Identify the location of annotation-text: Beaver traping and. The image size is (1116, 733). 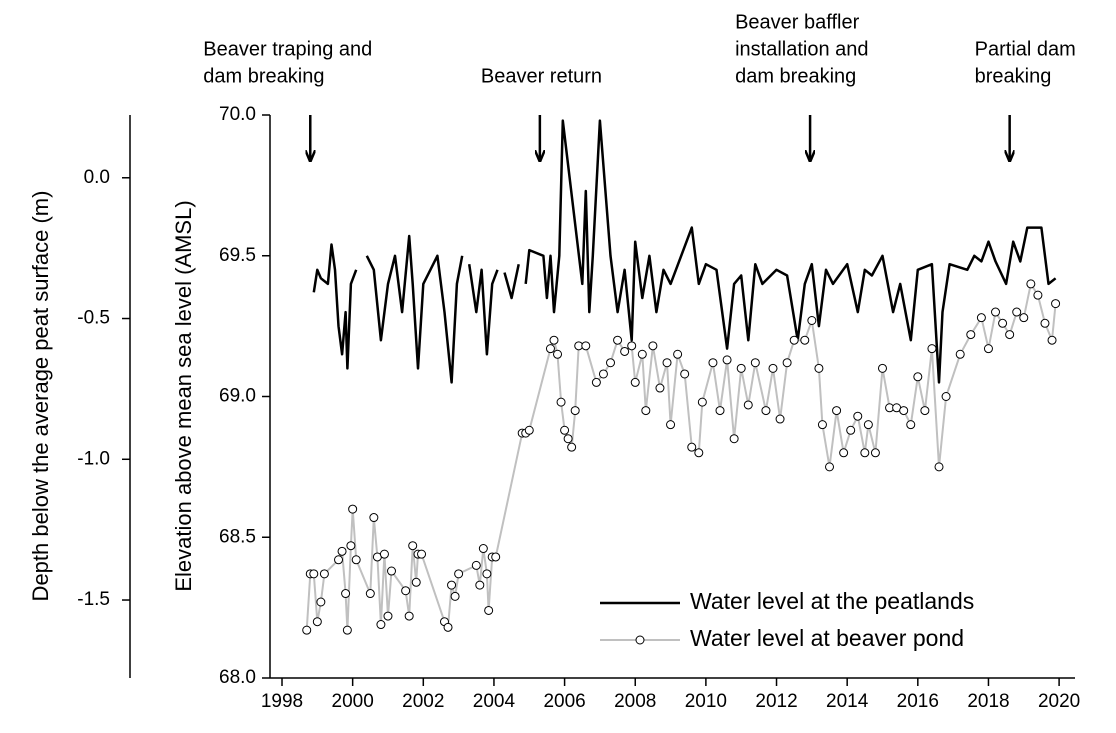
(287, 49).